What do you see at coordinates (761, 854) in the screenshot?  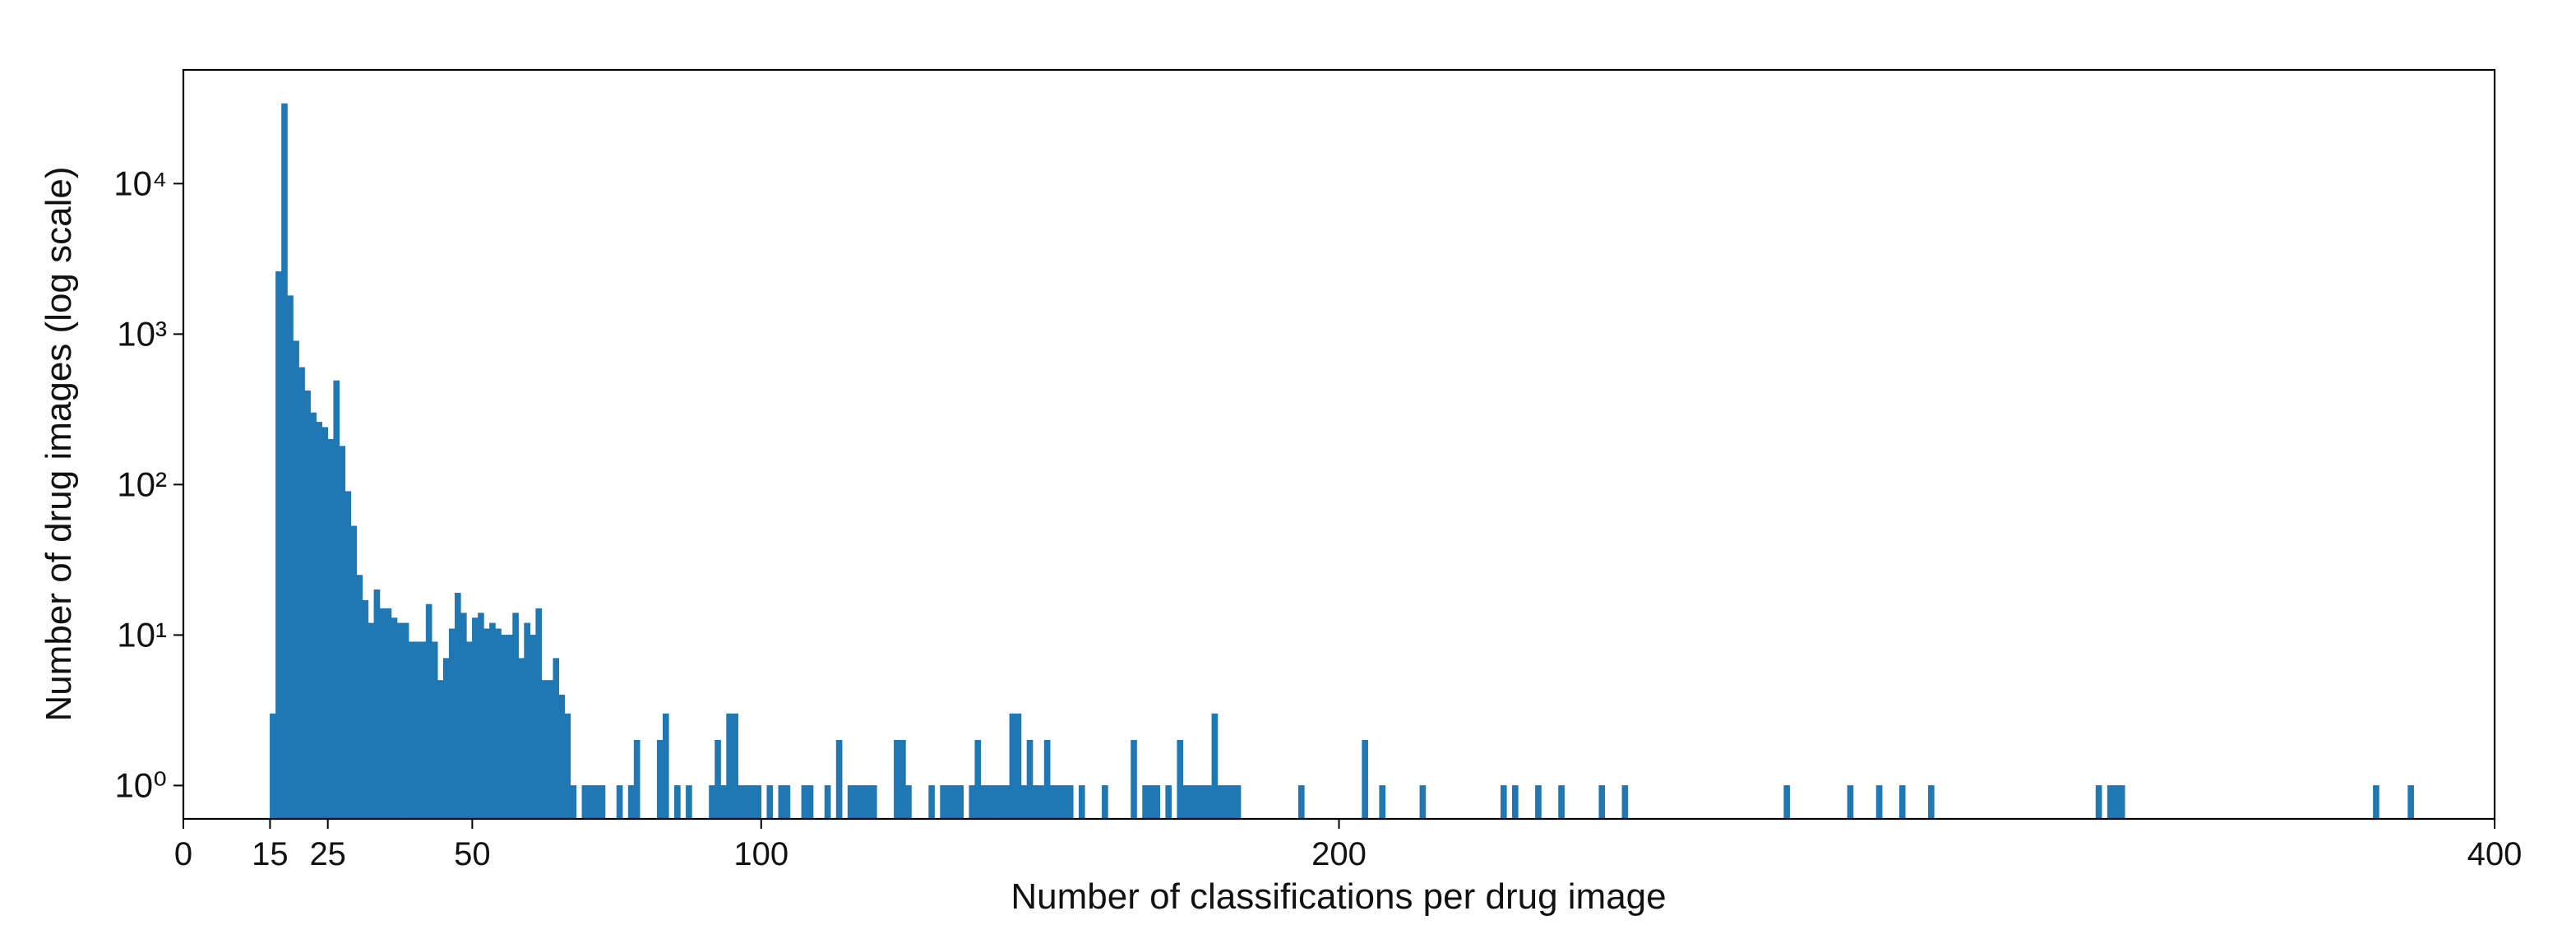 I see `x-tick-label: 100` at bounding box center [761, 854].